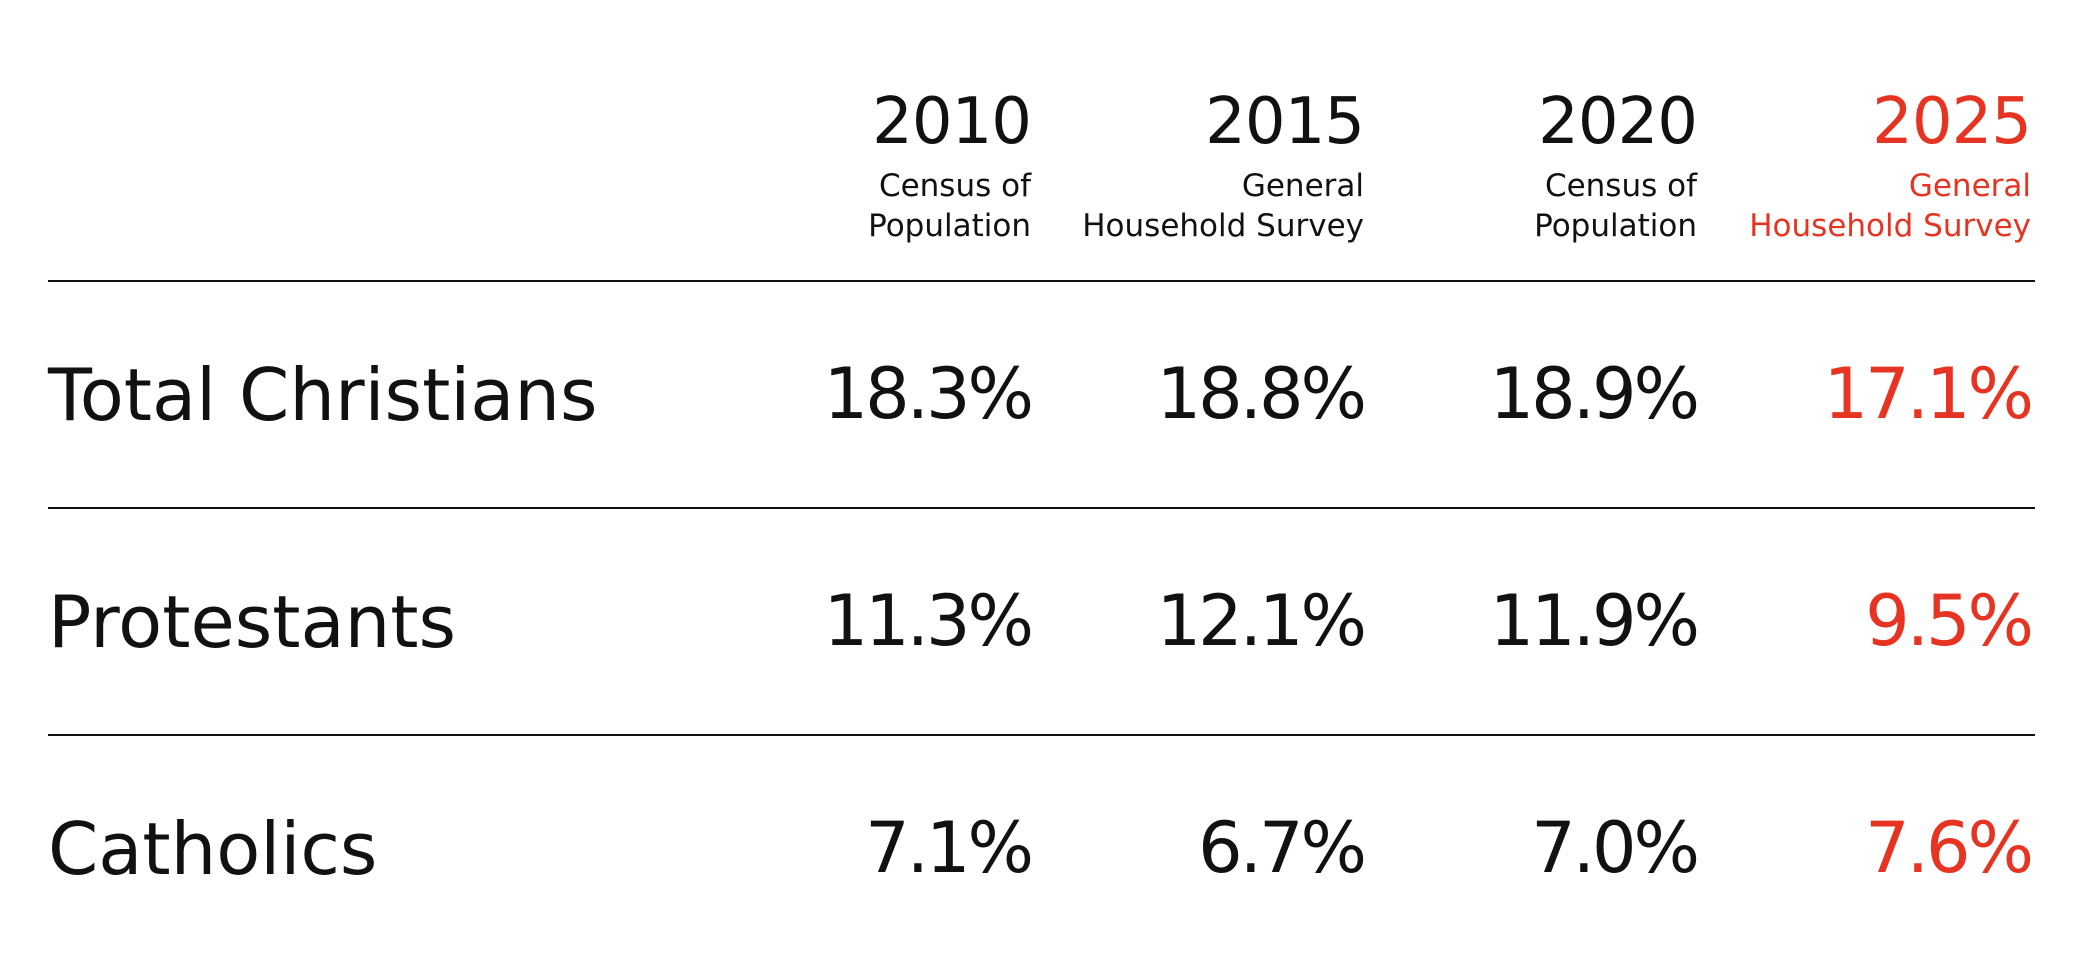 This screenshot has width=2088, height=956. What do you see at coordinates (1261, 394) in the screenshot?
I see `table-cell-2015: 18.8%` at bounding box center [1261, 394].